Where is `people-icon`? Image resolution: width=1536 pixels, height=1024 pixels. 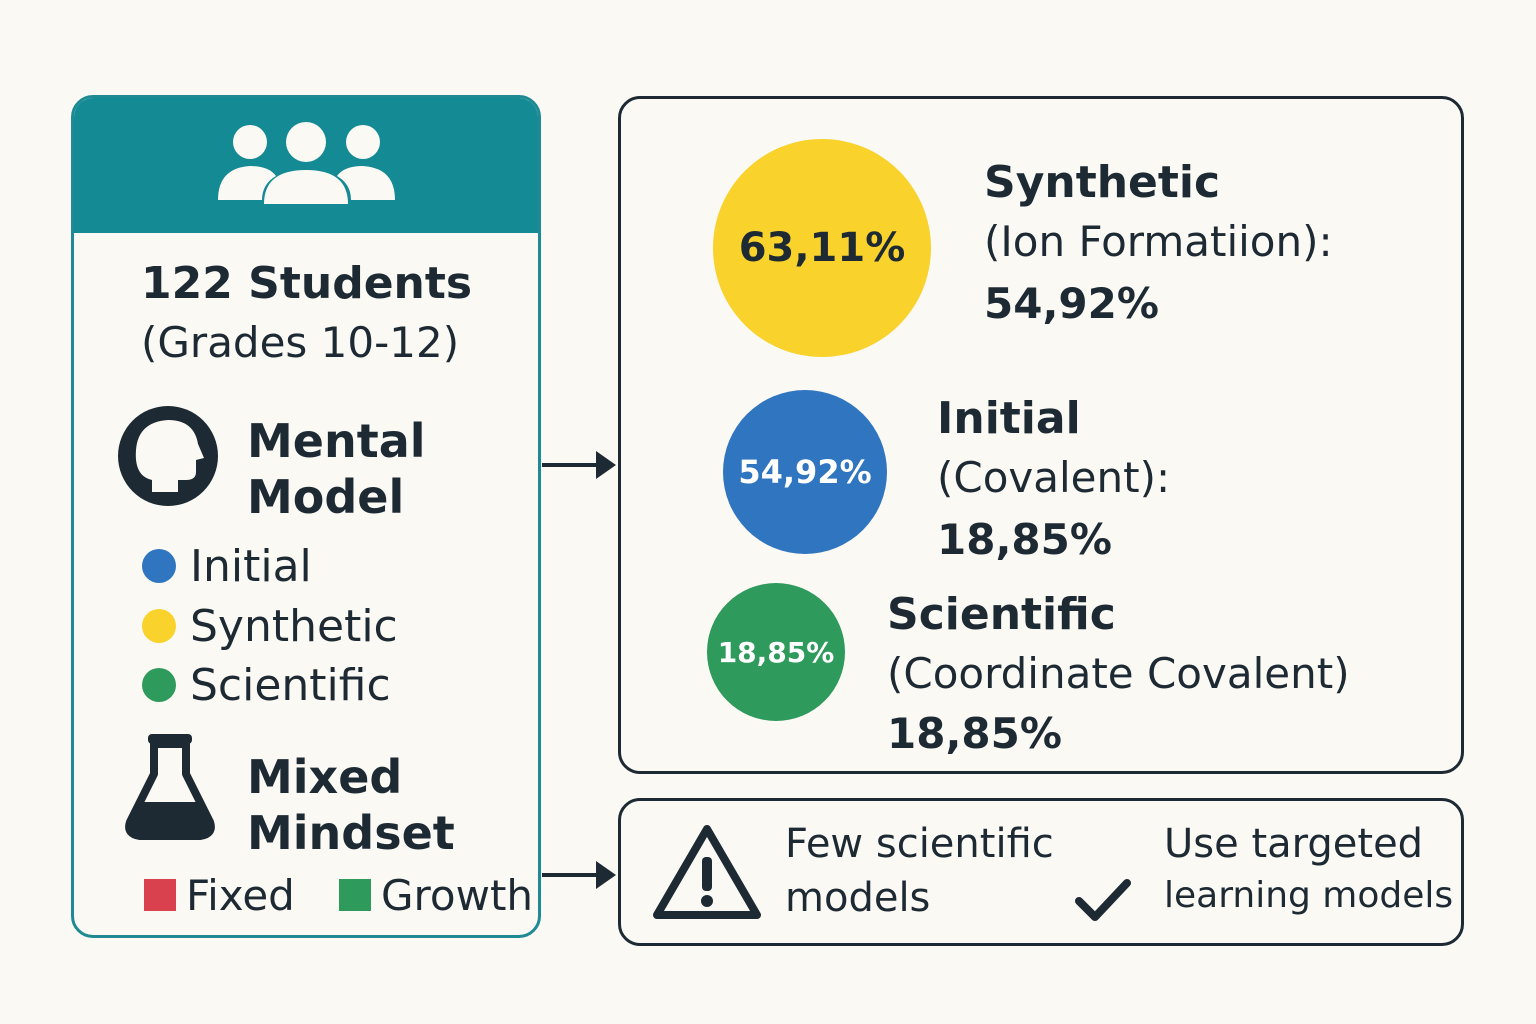
people-icon is located at coordinates (306, 163).